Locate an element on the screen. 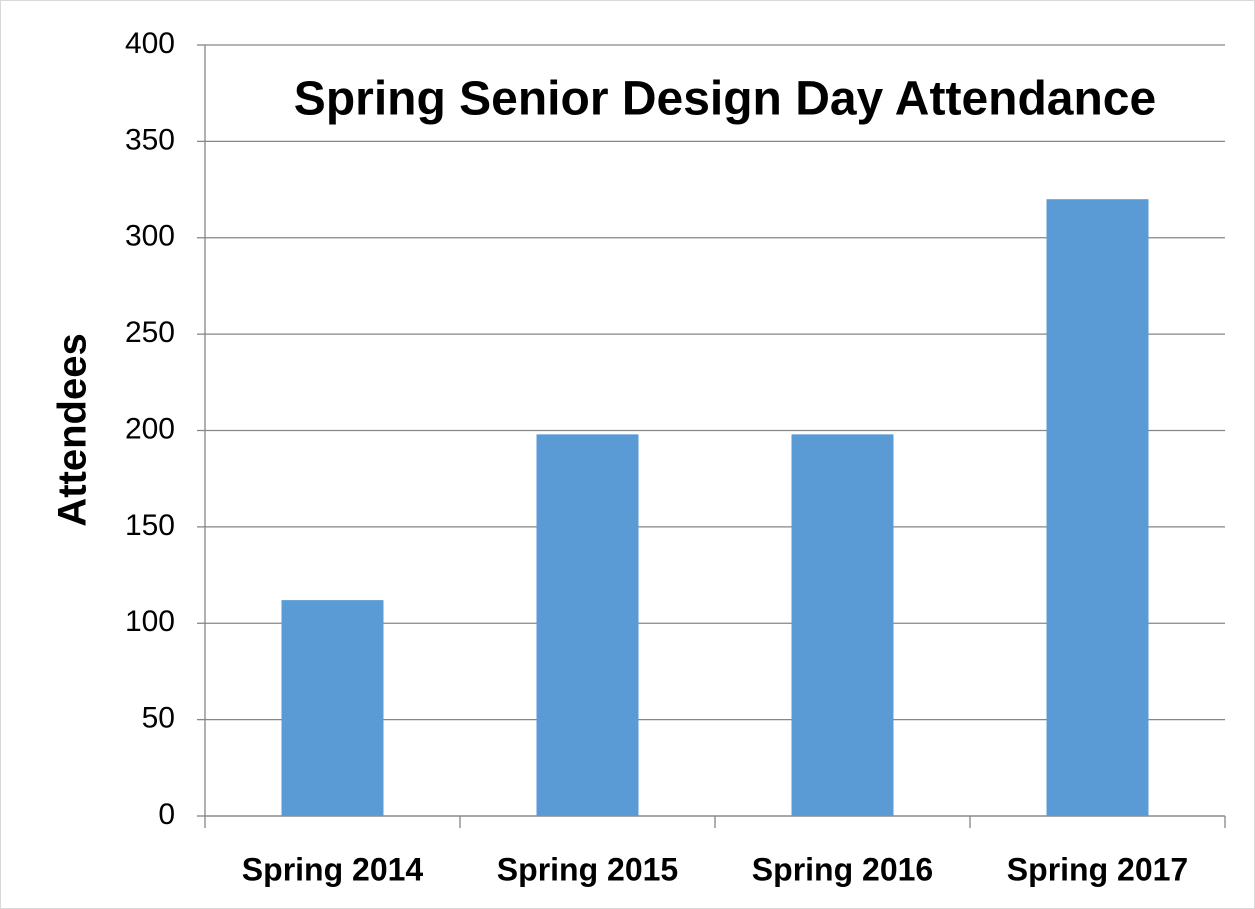  y-tick-label: 100 is located at coordinates (150, 621).